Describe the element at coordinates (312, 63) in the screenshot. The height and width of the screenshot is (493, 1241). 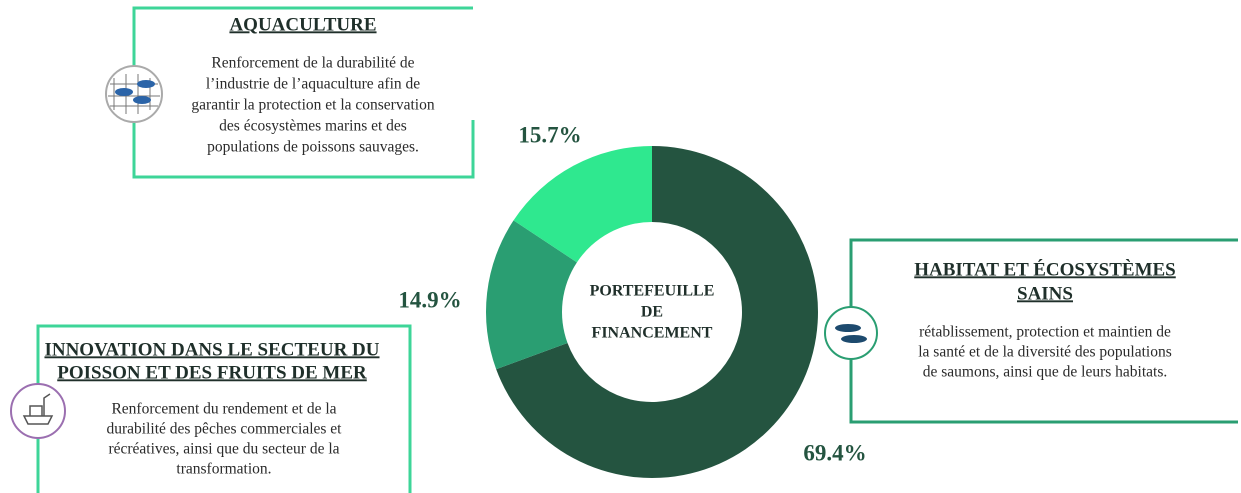
I see `category-description: Renforcement de la durabilité de` at that location.